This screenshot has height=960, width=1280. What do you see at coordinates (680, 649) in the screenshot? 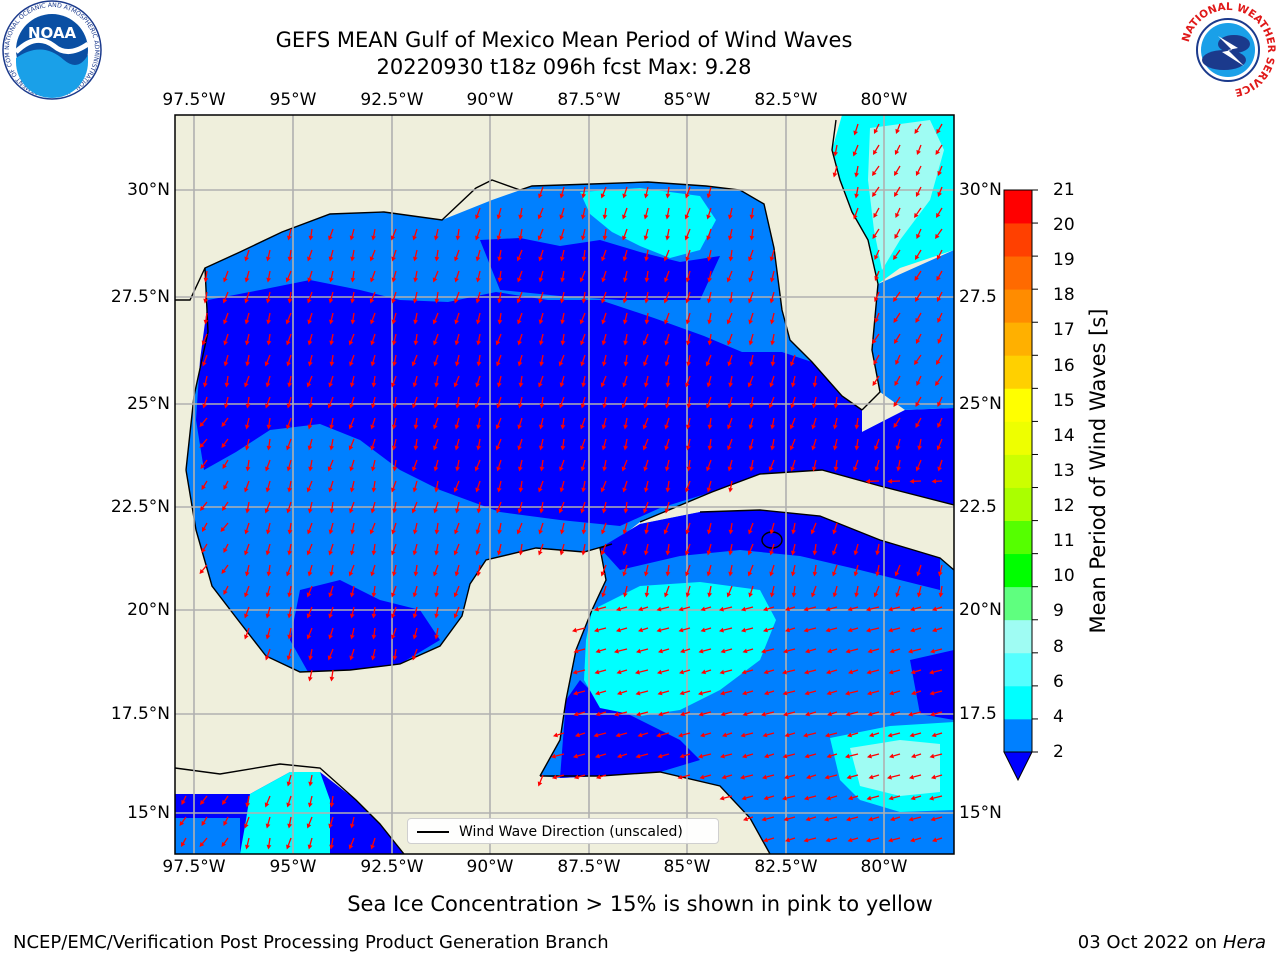
I see `caribbean-cyan-center` at bounding box center [680, 649].